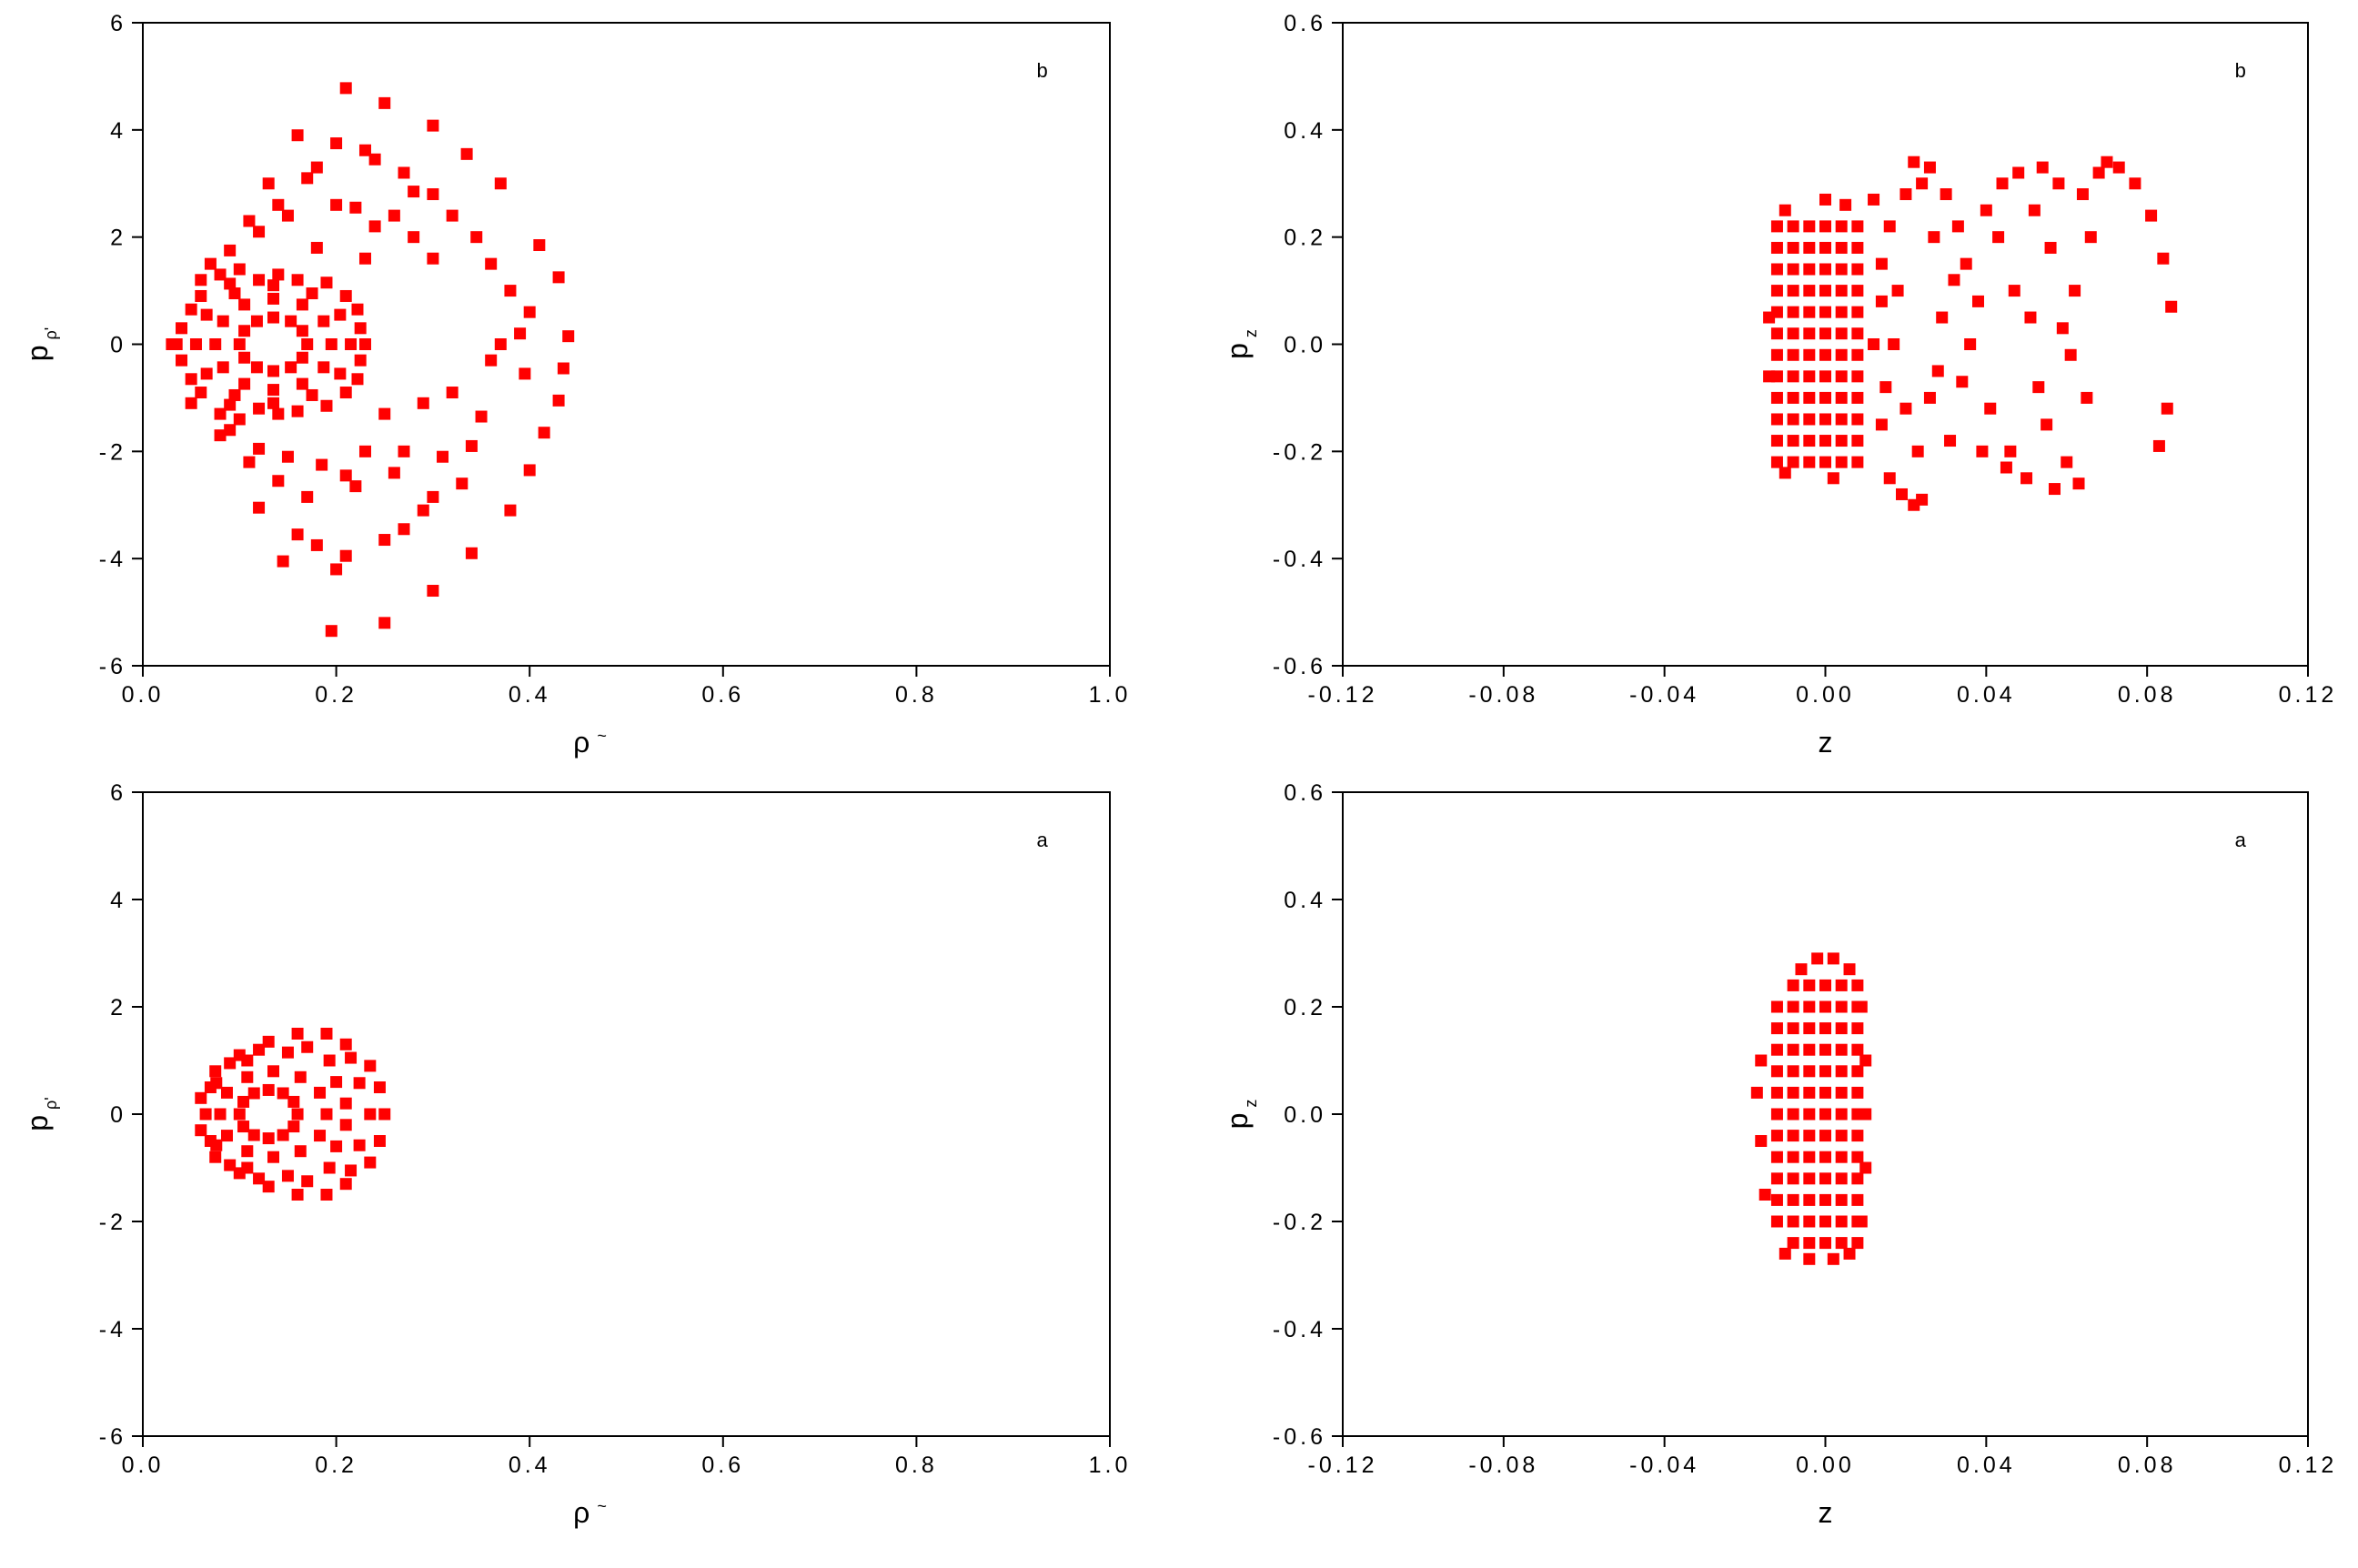 This screenshot has width=2358, height=1568. I want to click on y-axis-label: p ρ', so click(41, 1114).